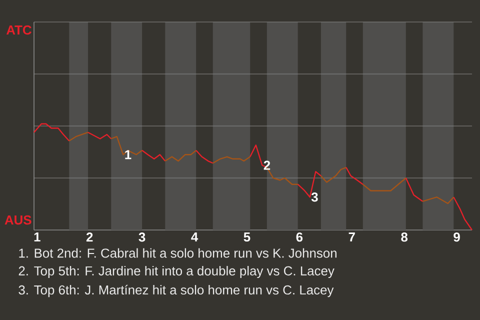  I want to click on text: 3. Top 6th: J. Martínez hit a solo home run vs C. Lacey, so click(176, 291).